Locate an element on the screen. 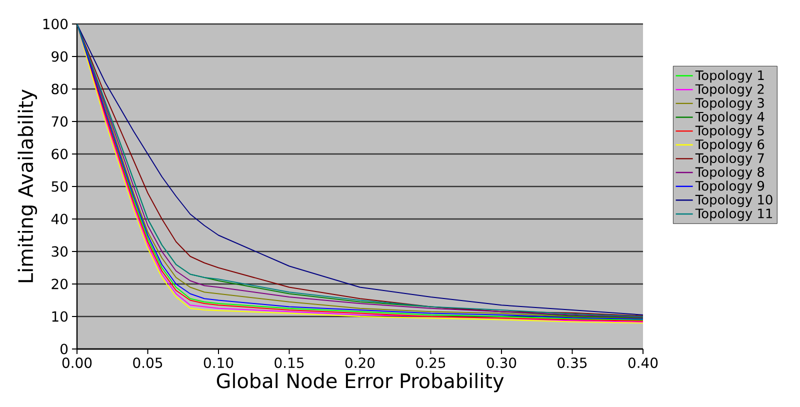 The height and width of the screenshot is (407, 800). y-tick-label: 30 is located at coordinates (60, 251).